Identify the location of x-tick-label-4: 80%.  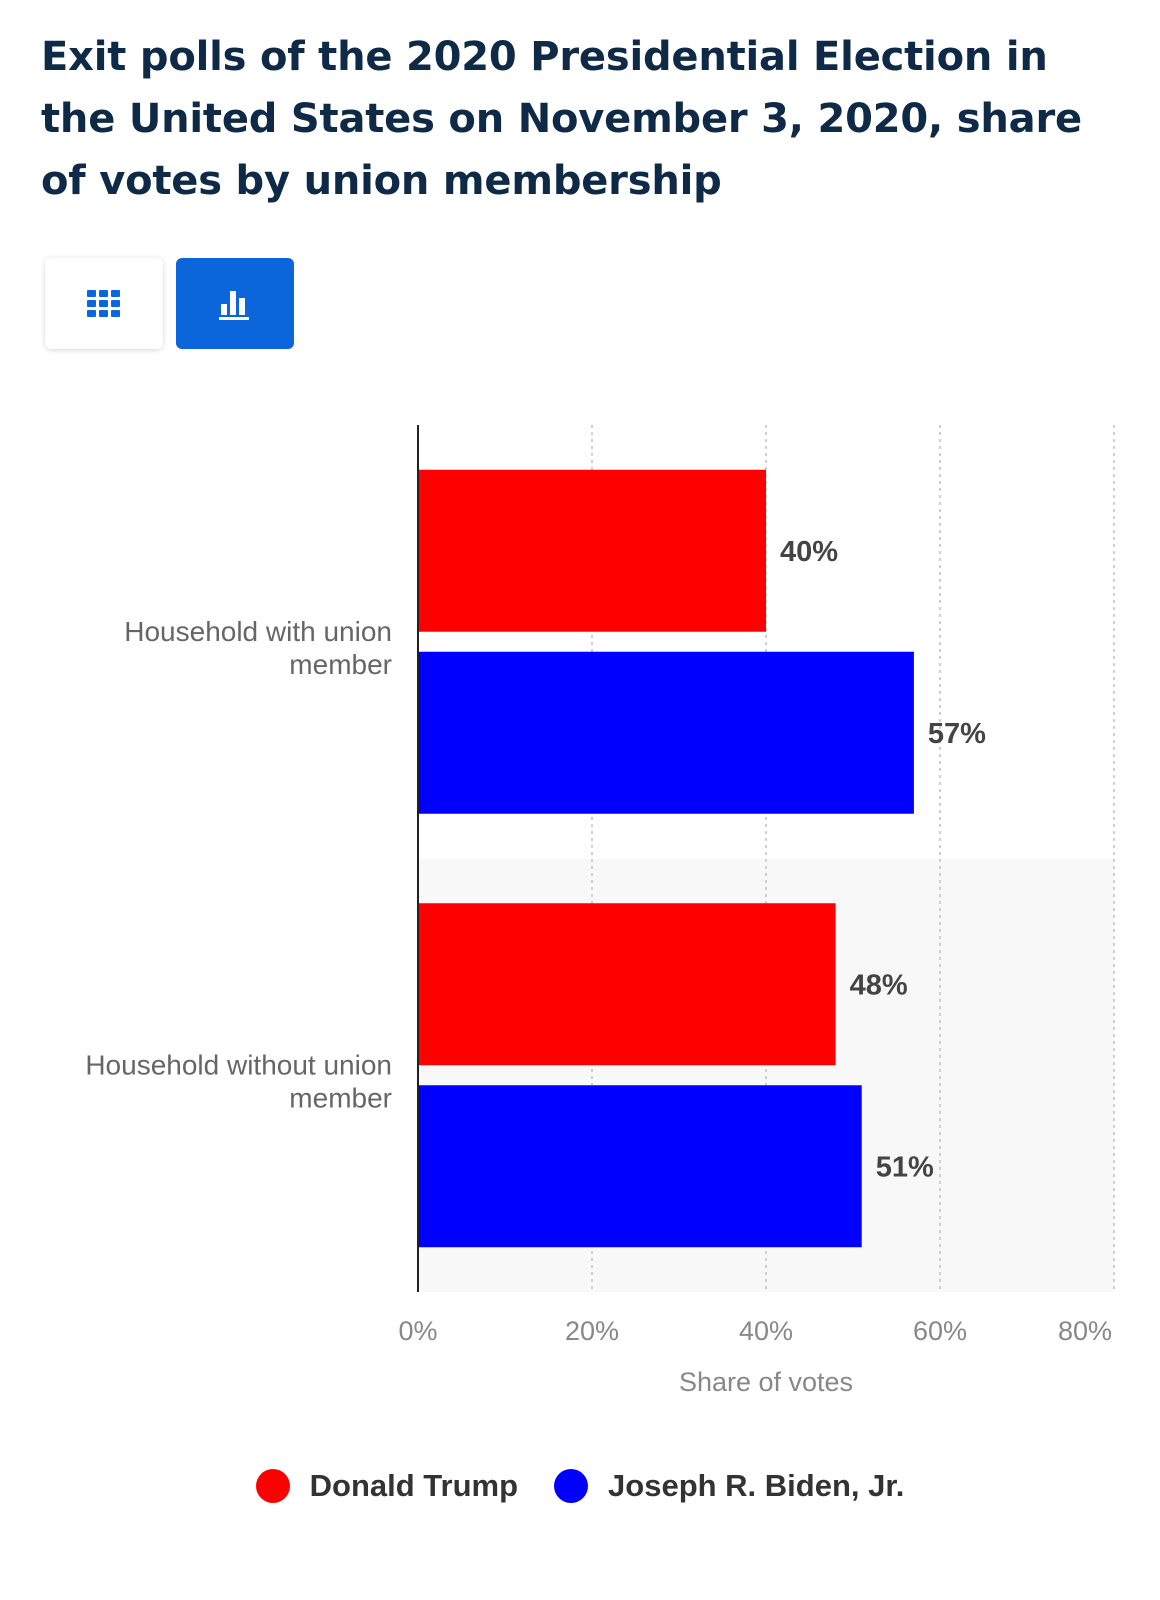
(1085, 1331).